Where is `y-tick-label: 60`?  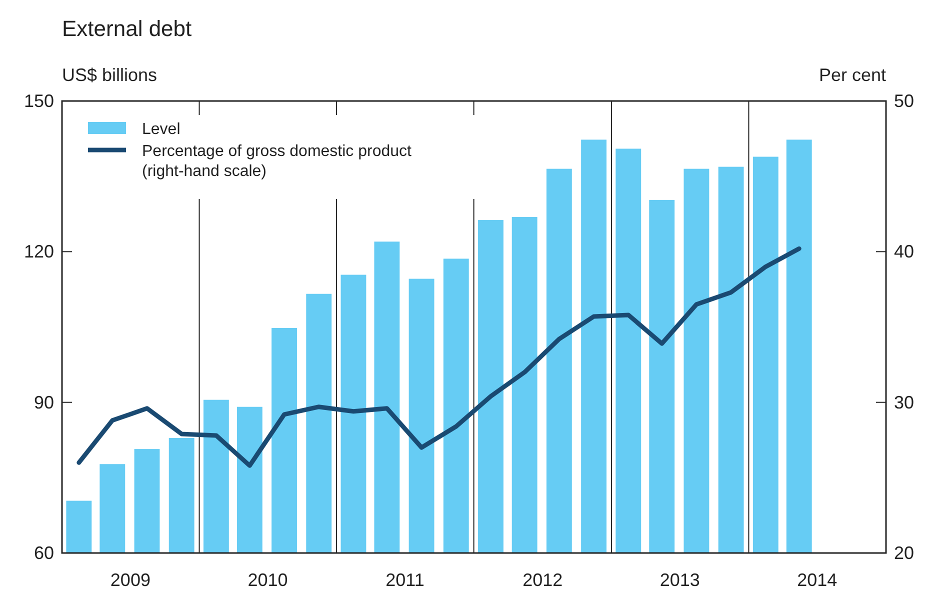
y-tick-label: 60 is located at coordinates (44, 553).